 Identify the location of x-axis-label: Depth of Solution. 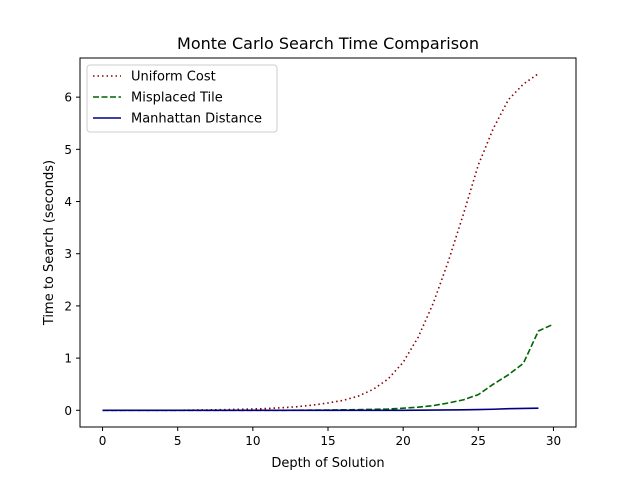
(327, 463).